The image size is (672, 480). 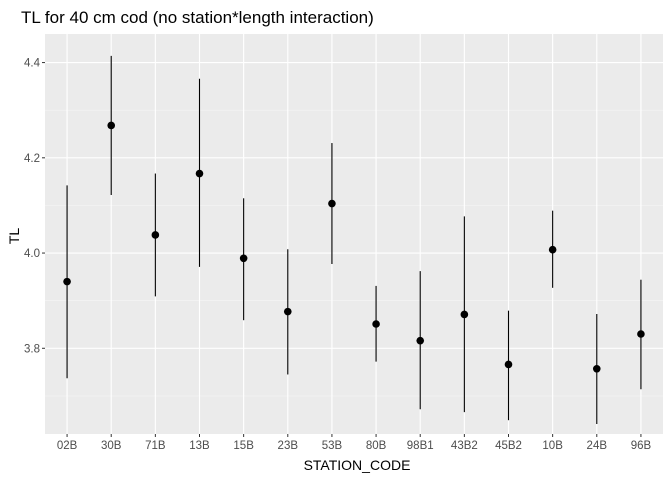 What do you see at coordinates (32, 254) in the screenshot?
I see `y-tick-label: 4.0` at bounding box center [32, 254].